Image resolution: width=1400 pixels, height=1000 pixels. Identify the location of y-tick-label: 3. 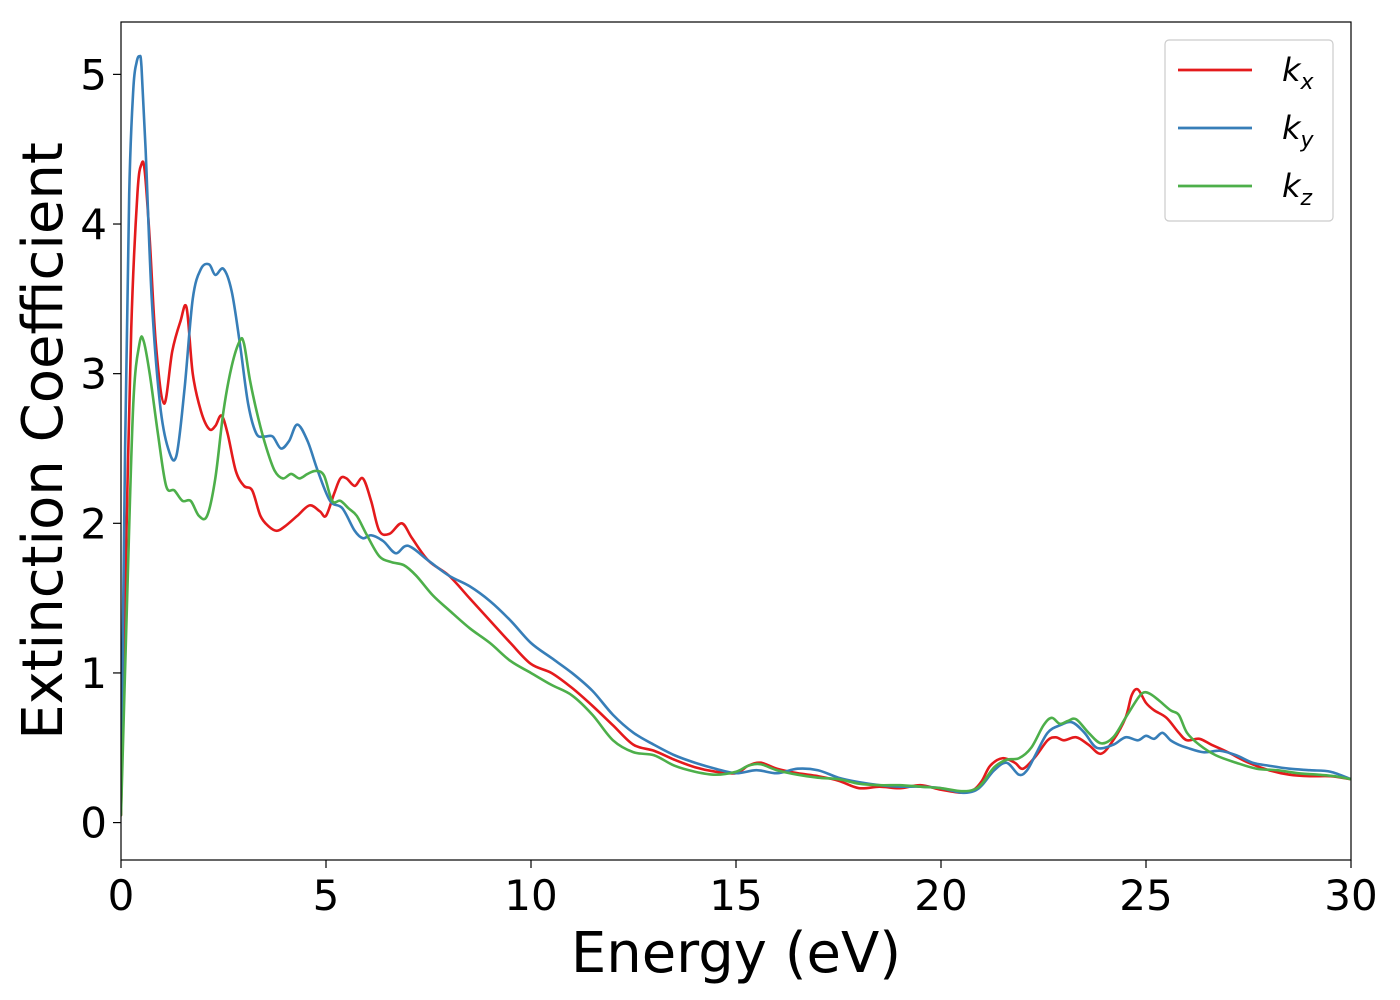
(93, 374).